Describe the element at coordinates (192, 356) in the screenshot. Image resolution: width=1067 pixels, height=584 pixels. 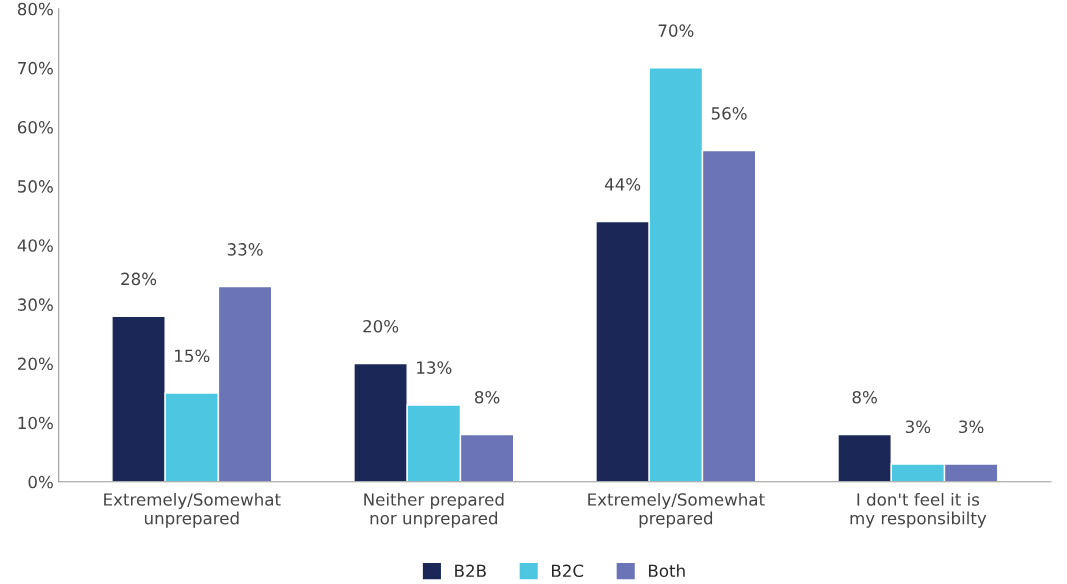
I see `data-label: 15%` at that location.